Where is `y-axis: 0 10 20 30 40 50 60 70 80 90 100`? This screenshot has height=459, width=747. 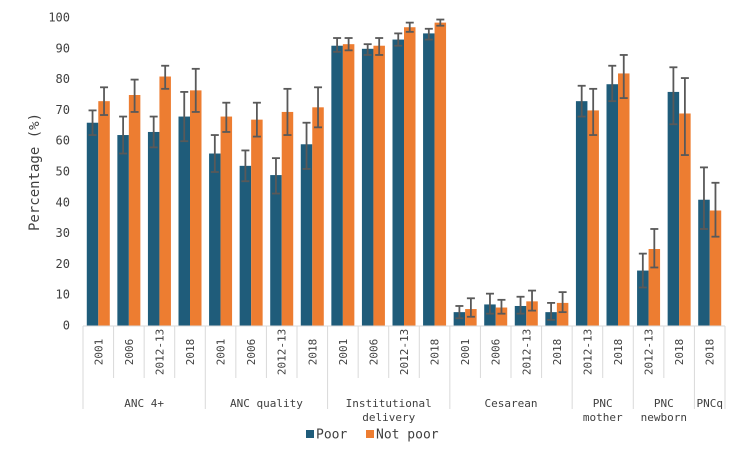
y-axis: 0 10 20 30 40 50 60 70 80 90 100 is located at coordinates (59, 172).